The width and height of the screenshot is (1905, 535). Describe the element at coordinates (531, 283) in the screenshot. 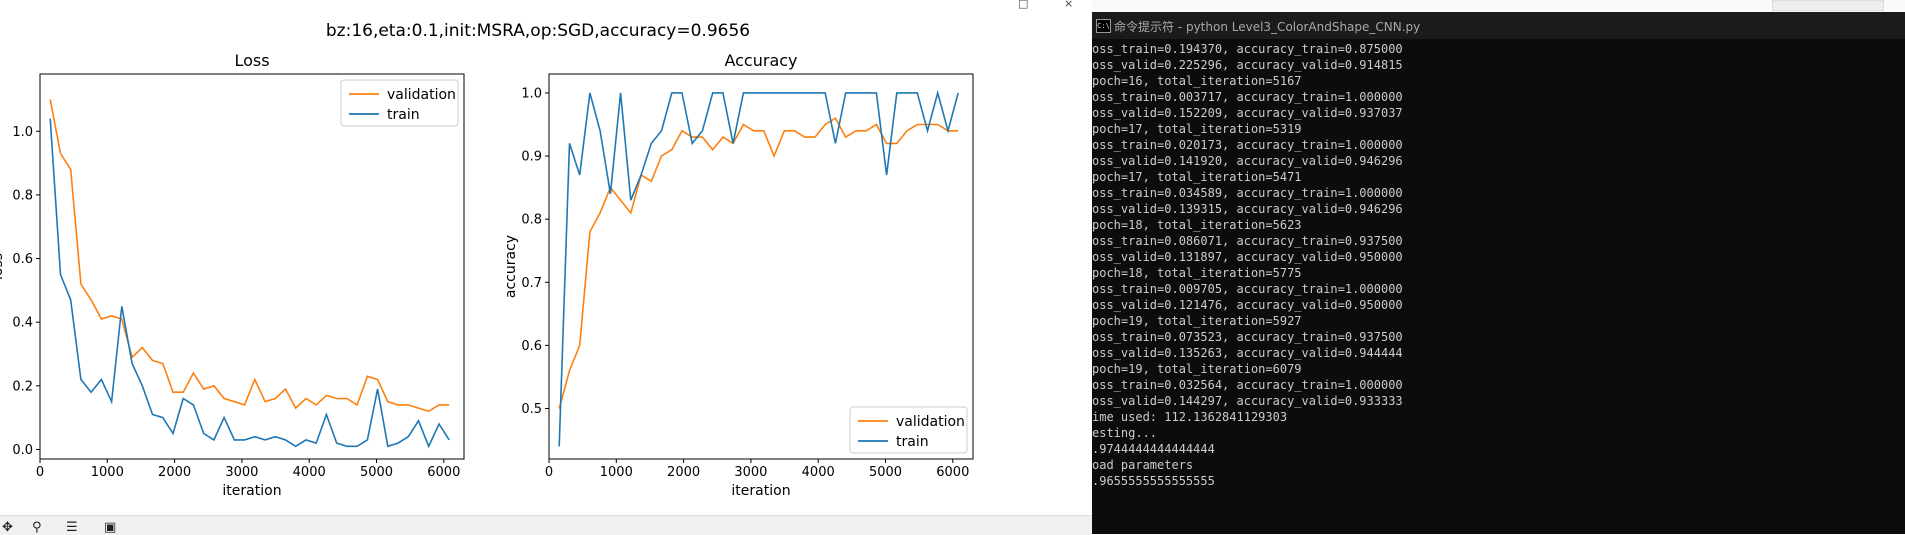

I see `y-tick-label: 0.7` at that location.